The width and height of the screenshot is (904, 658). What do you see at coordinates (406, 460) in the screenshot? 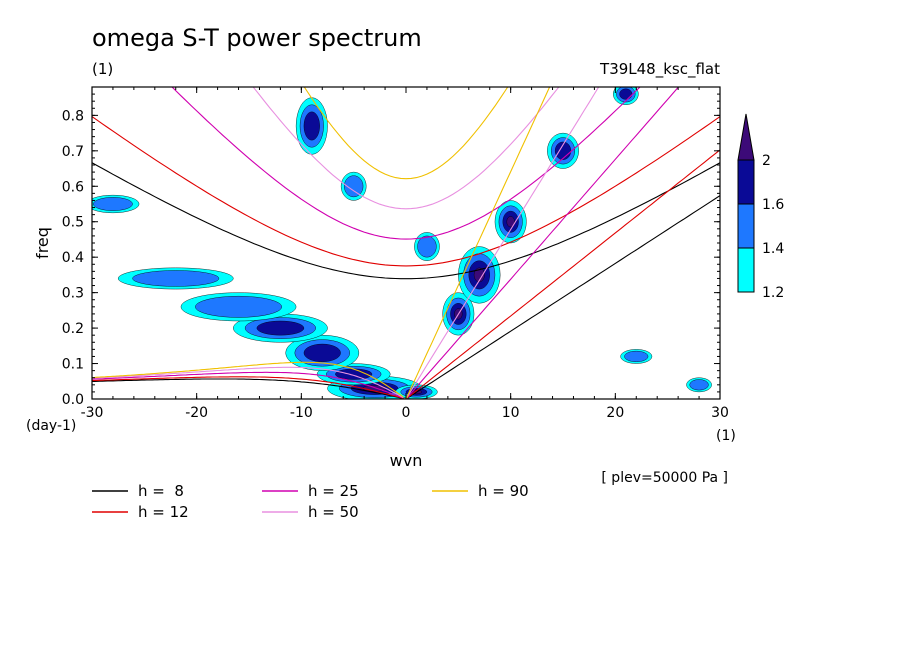
I see `x-axis-label: wvn` at bounding box center [406, 460].